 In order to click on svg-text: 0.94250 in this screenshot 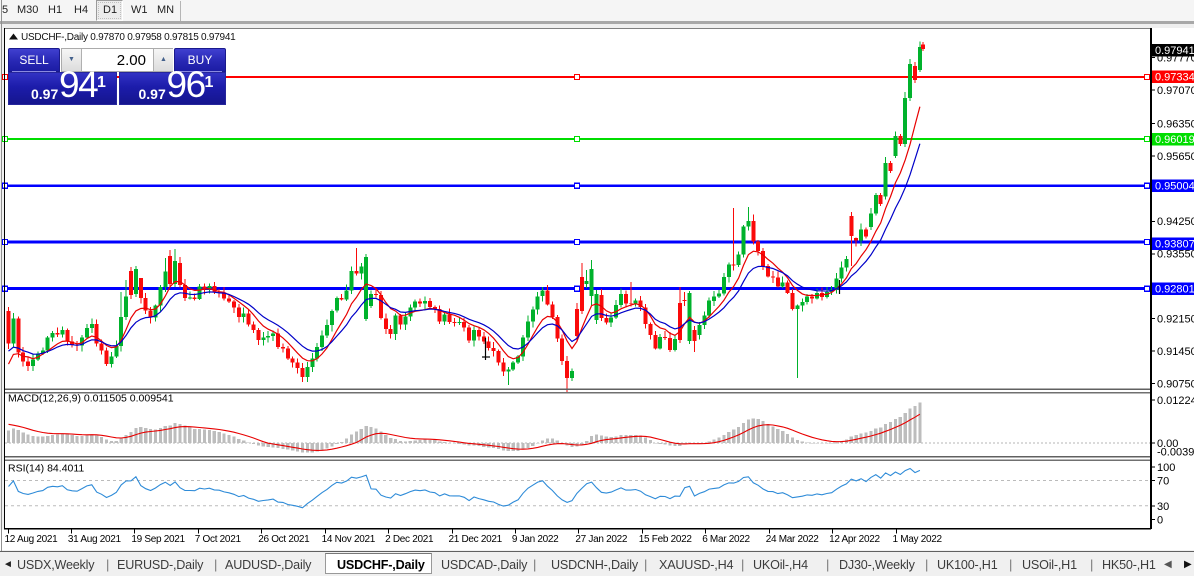, I will do `click(1175, 222)`.